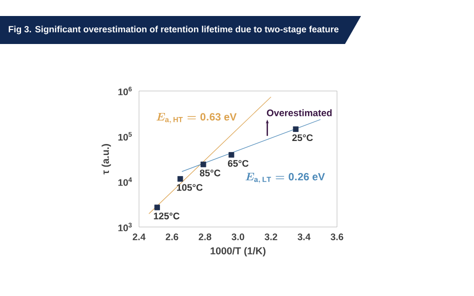 This screenshot has width=474, height=296. What do you see at coordinates (125, 227) in the screenshot?
I see `y-tick-label: 10$^{3}$` at bounding box center [125, 227].